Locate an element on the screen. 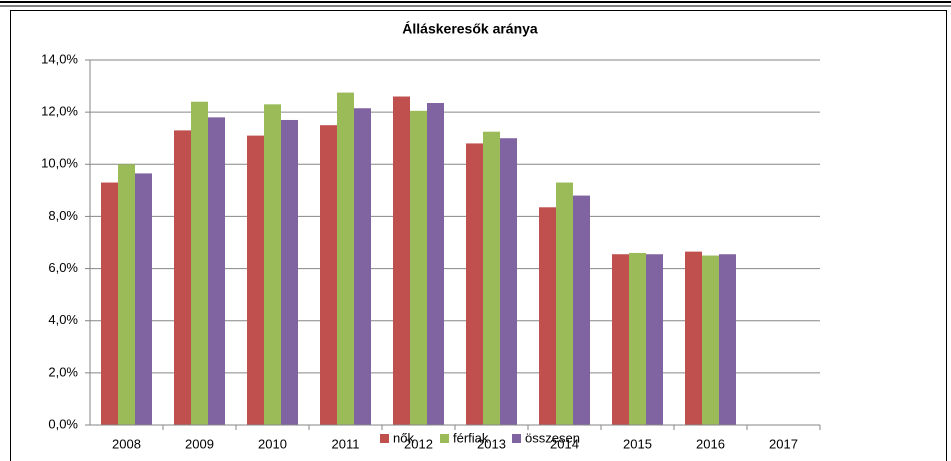 The width and height of the screenshot is (951, 461). x-tick-label: 2013 is located at coordinates (491, 443).